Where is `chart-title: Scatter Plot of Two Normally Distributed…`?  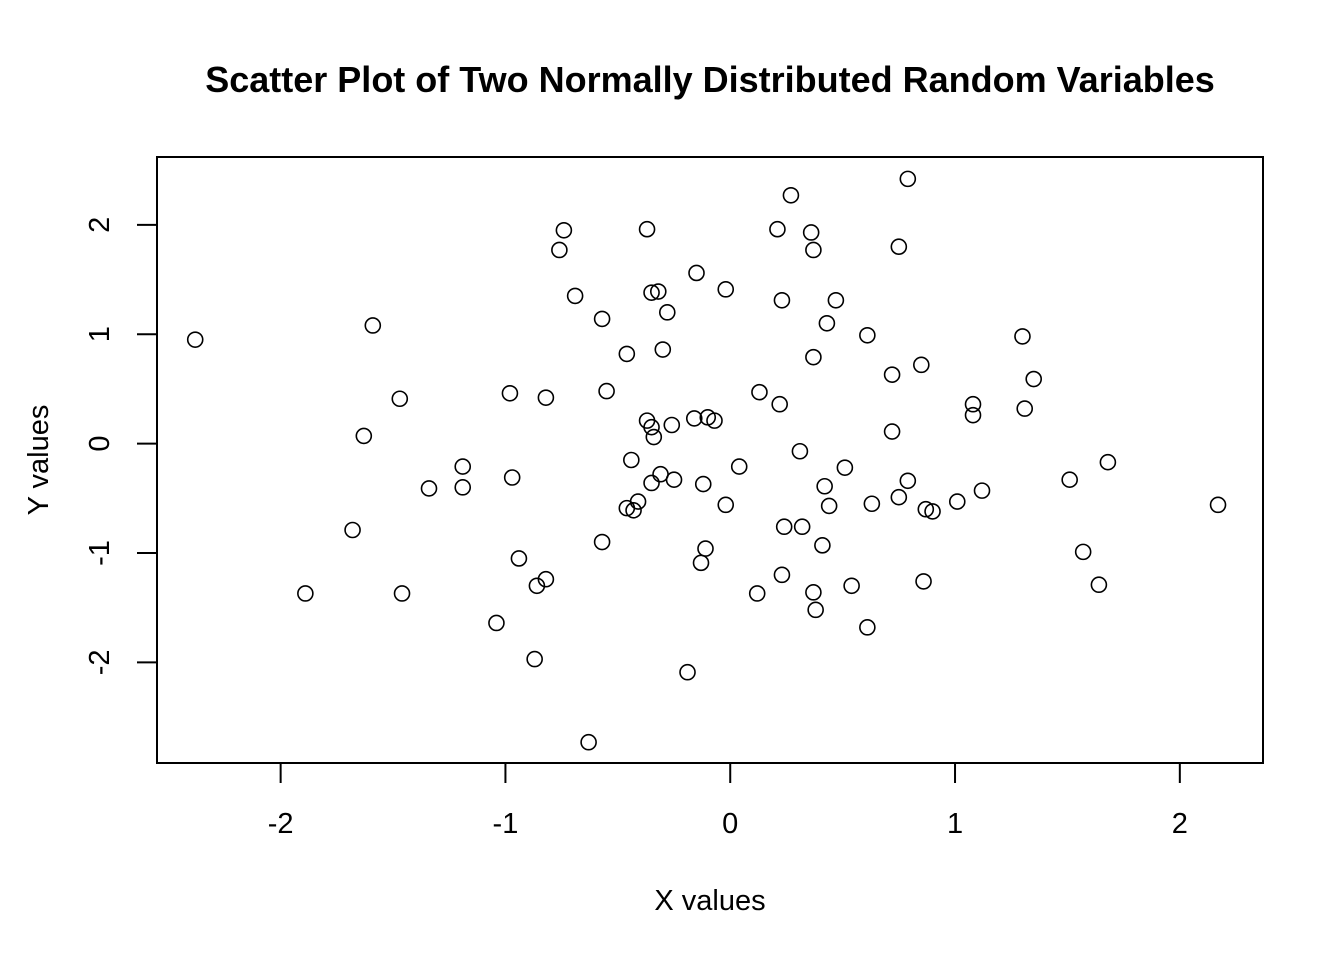 chart-title: Scatter Plot of Two Normally Distributed… is located at coordinates (710, 79).